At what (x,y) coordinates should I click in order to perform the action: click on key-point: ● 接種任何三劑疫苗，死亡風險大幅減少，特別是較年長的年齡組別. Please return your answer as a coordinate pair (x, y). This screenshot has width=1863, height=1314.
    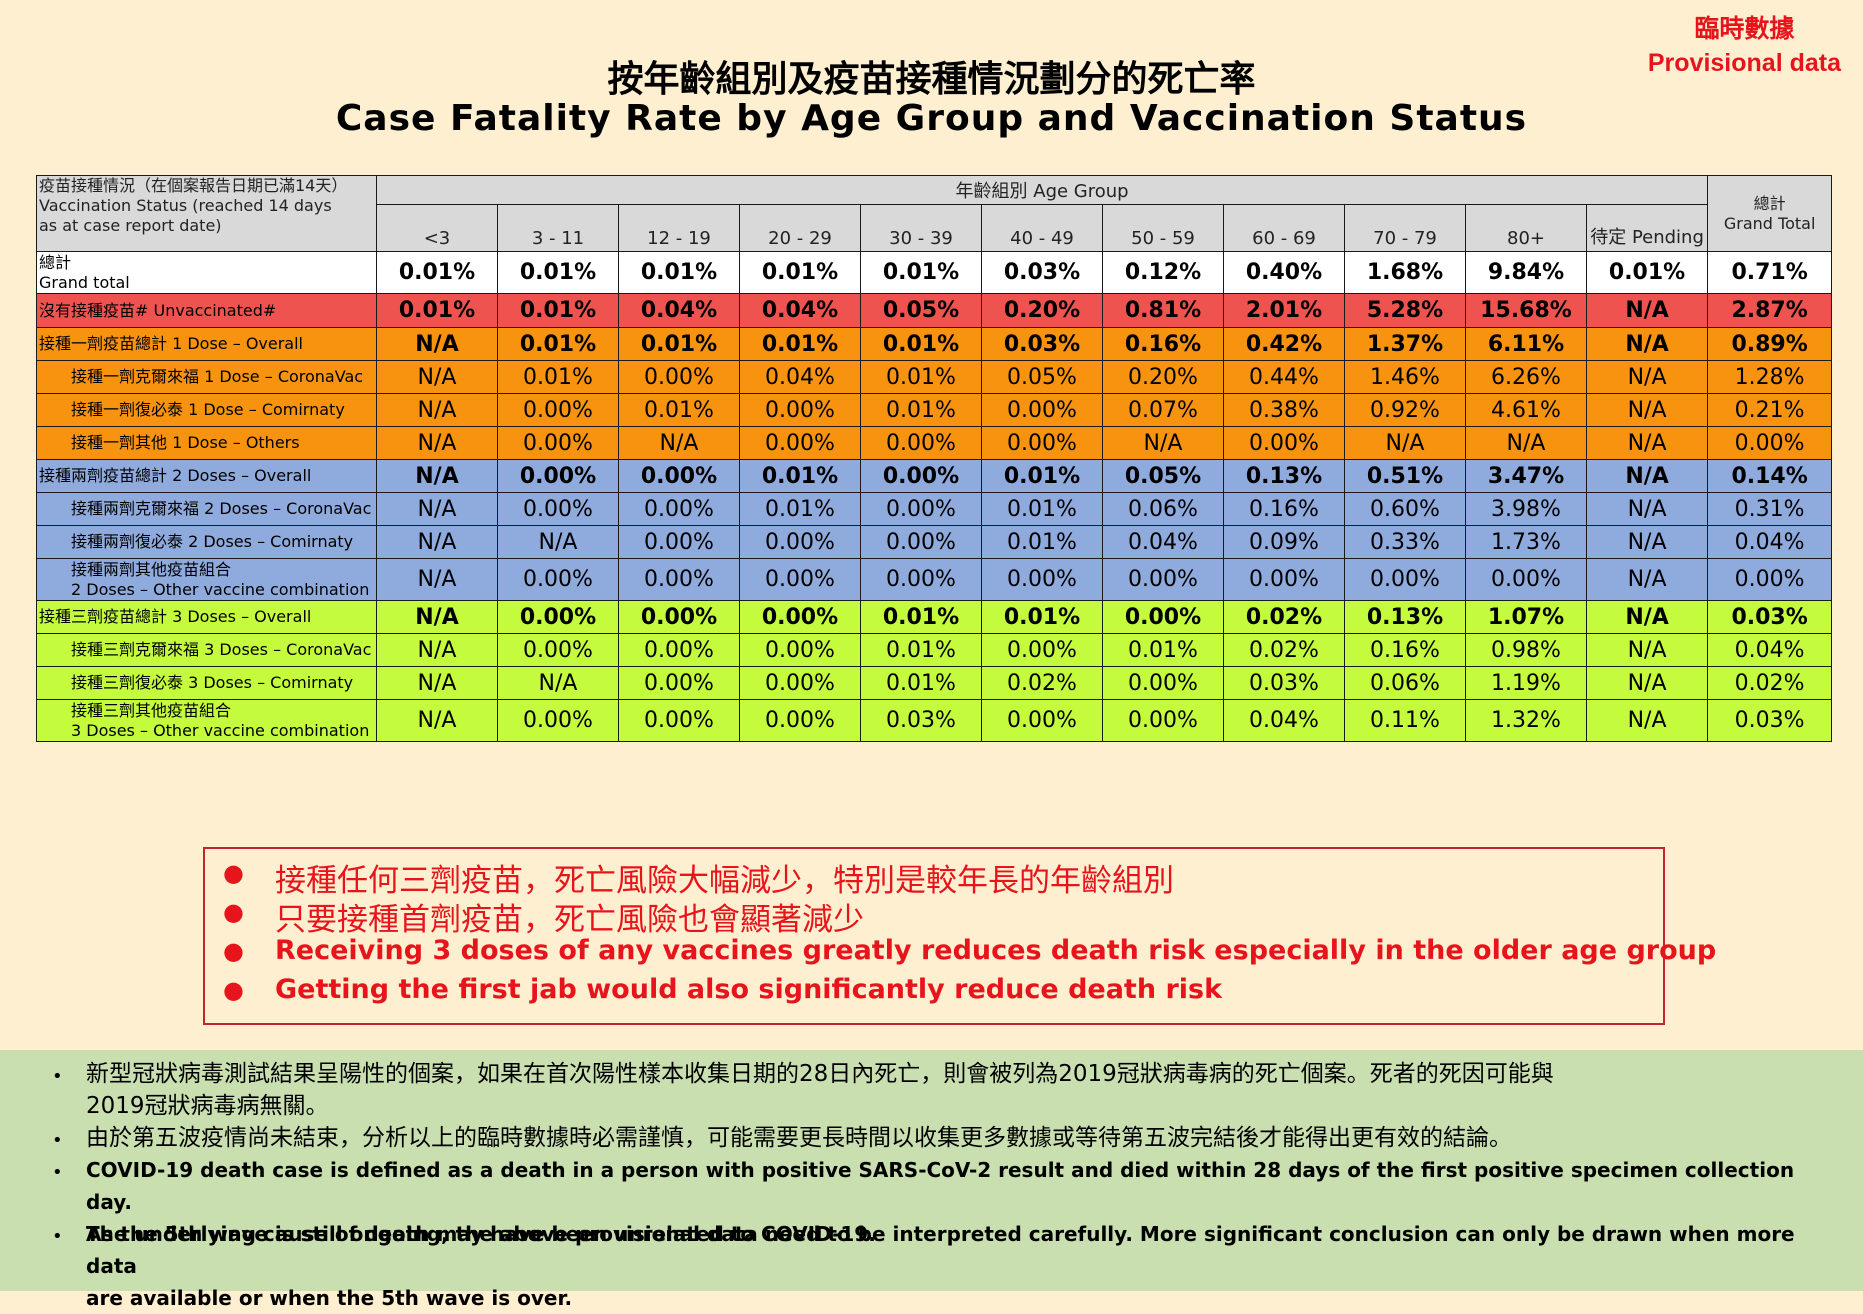
    Looking at the image, I should click on (934, 877).